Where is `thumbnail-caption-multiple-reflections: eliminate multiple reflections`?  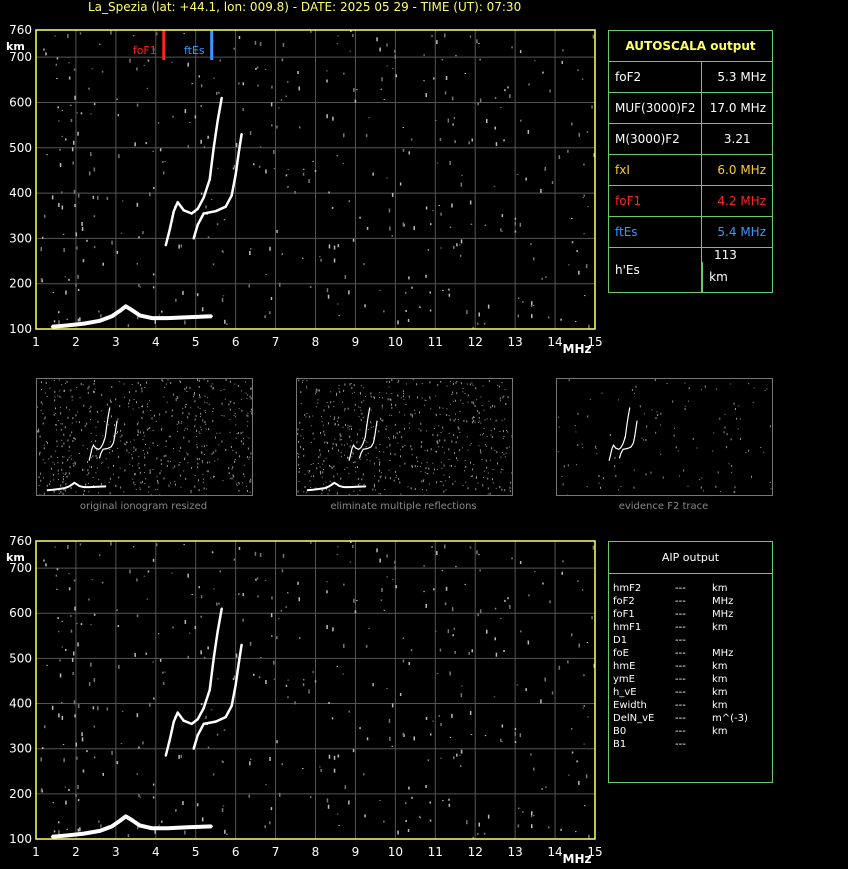 thumbnail-caption-multiple-reflections: eliminate multiple reflections is located at coordinates (403, 506).